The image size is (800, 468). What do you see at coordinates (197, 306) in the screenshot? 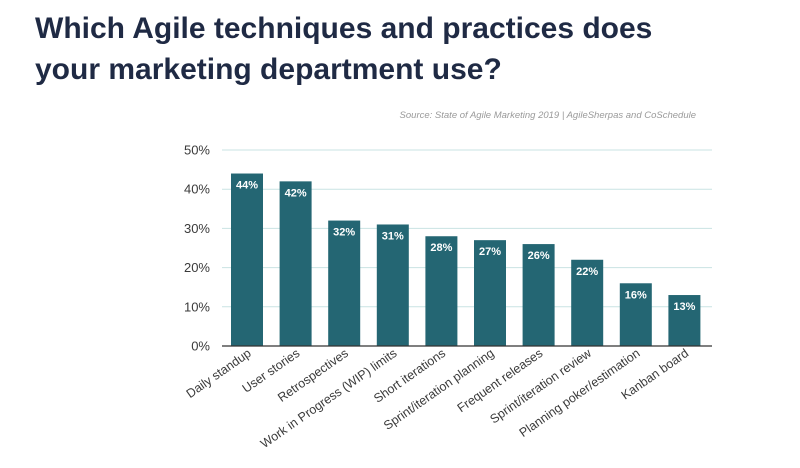
I see `y-tick-label: 10%` at bounding box center [197, 306].